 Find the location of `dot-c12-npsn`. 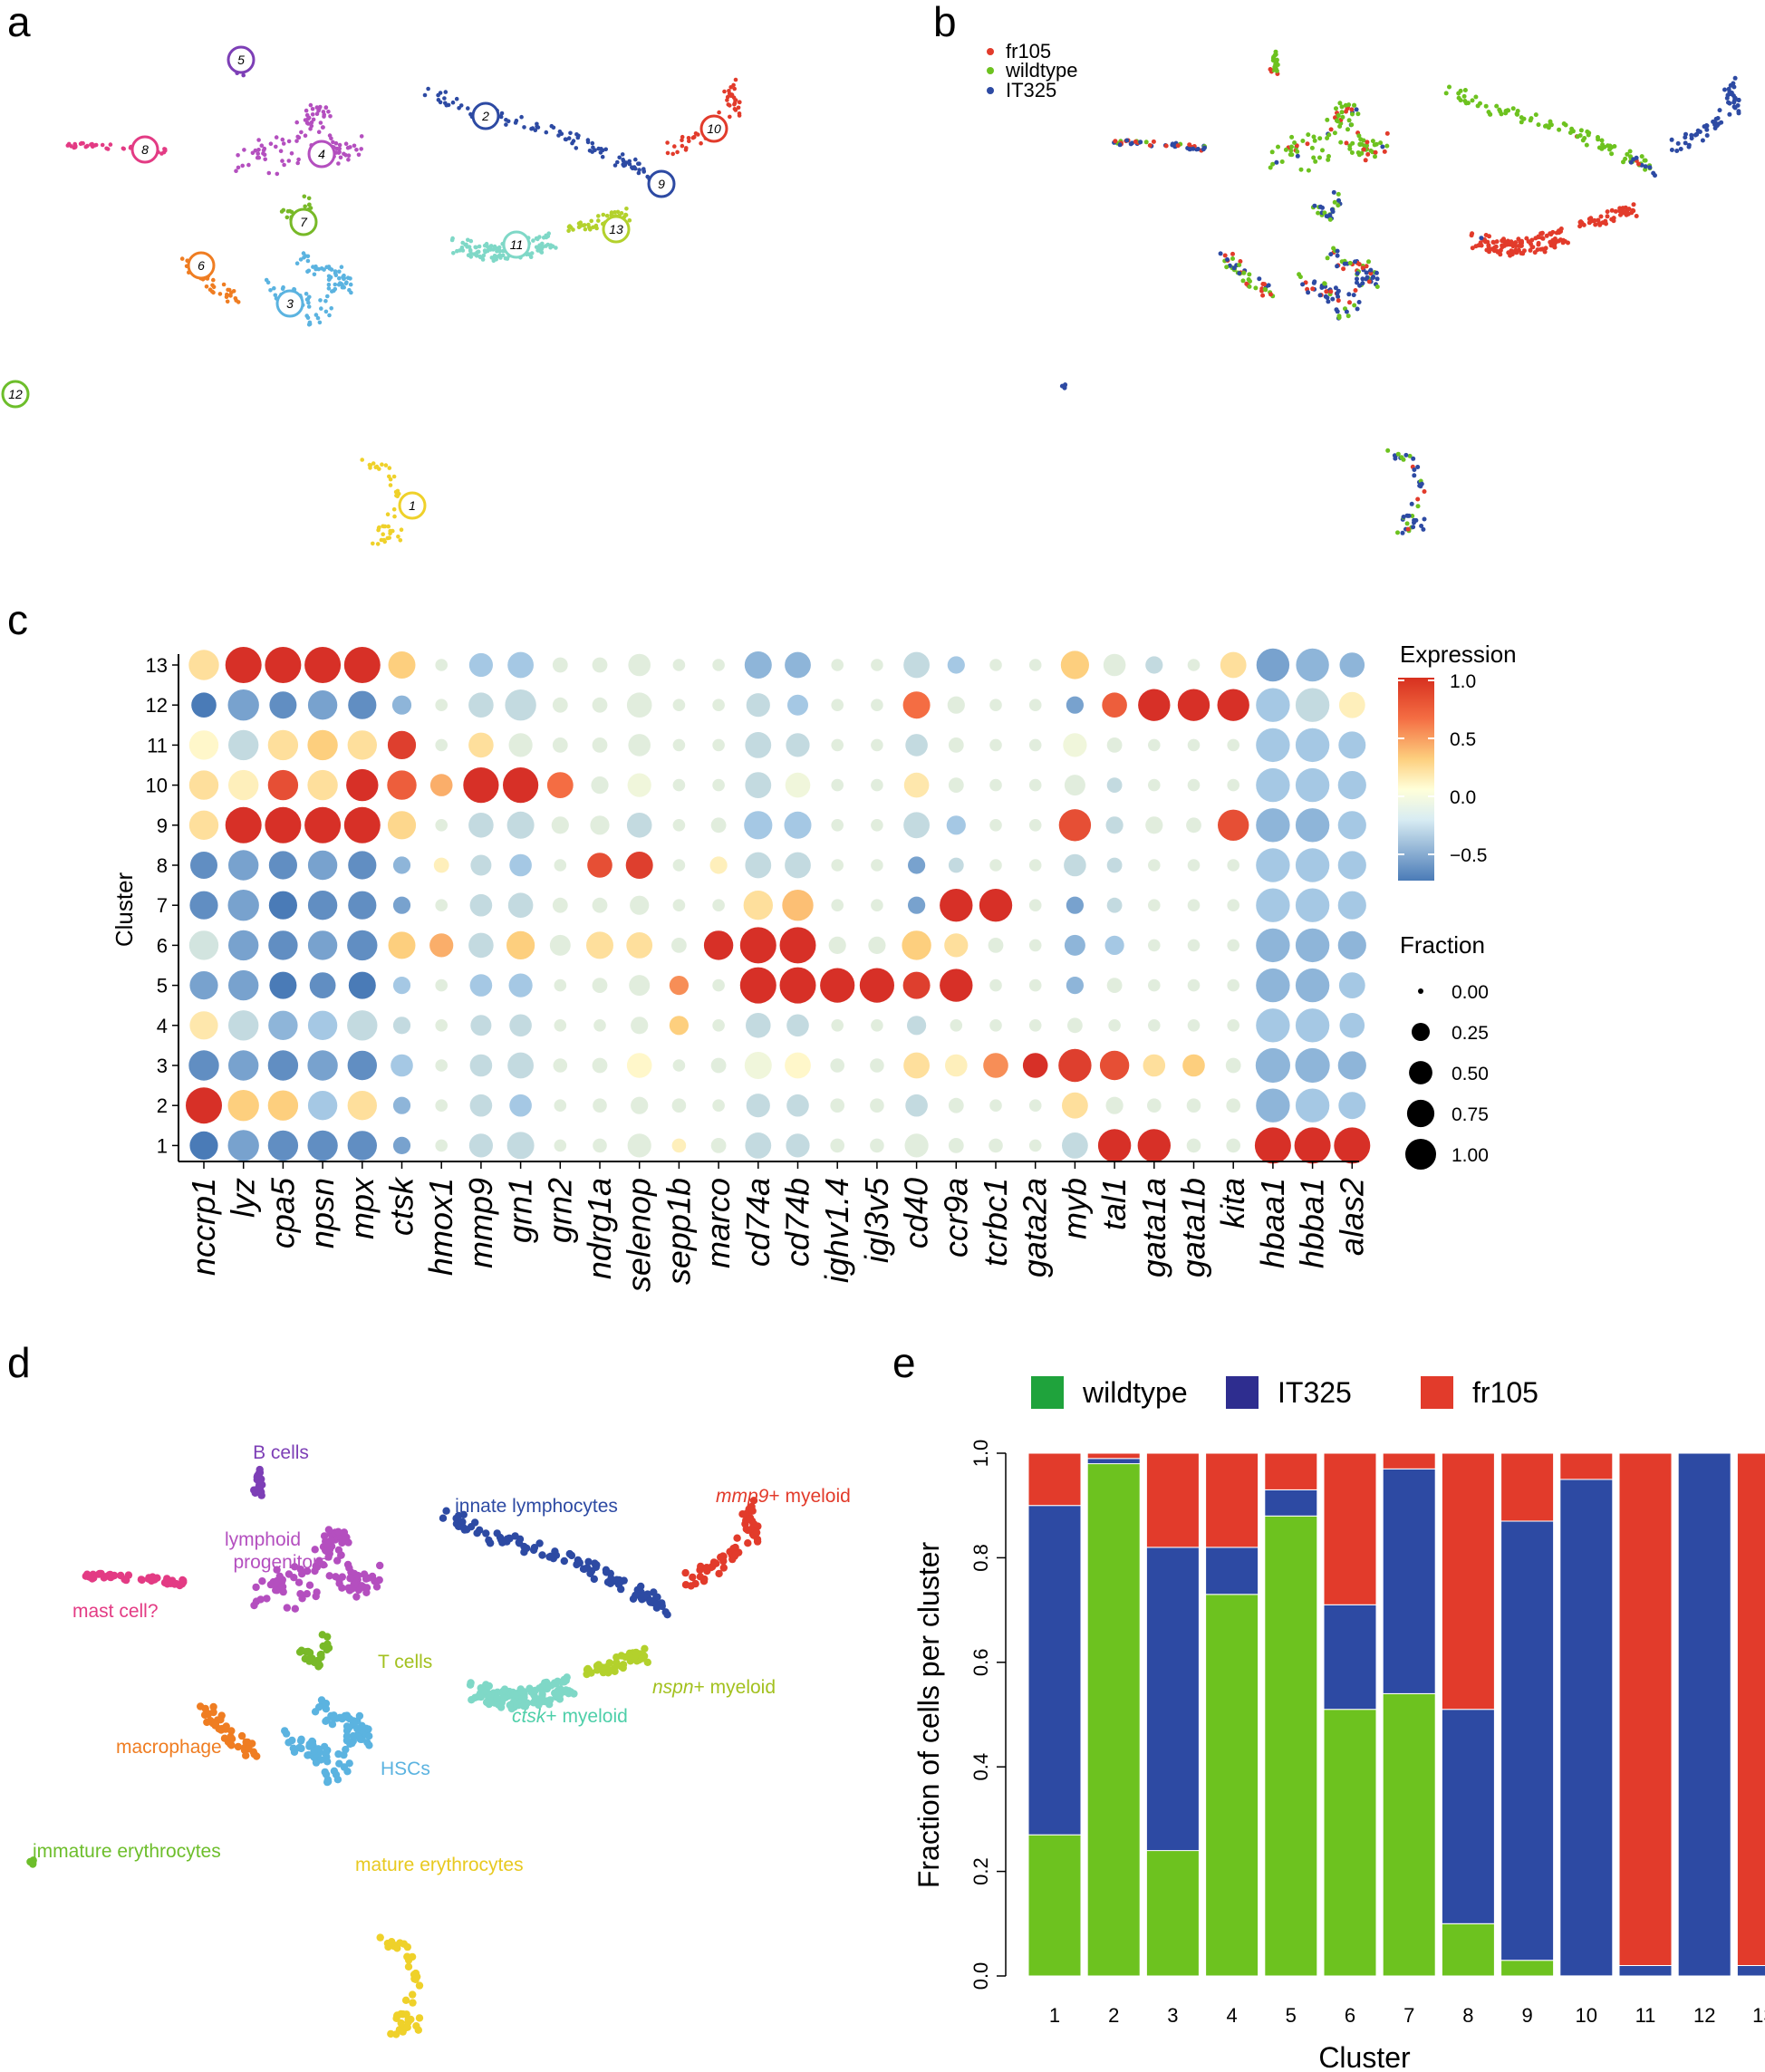

dot-c12-npsn is located at coordinates (322, 705).